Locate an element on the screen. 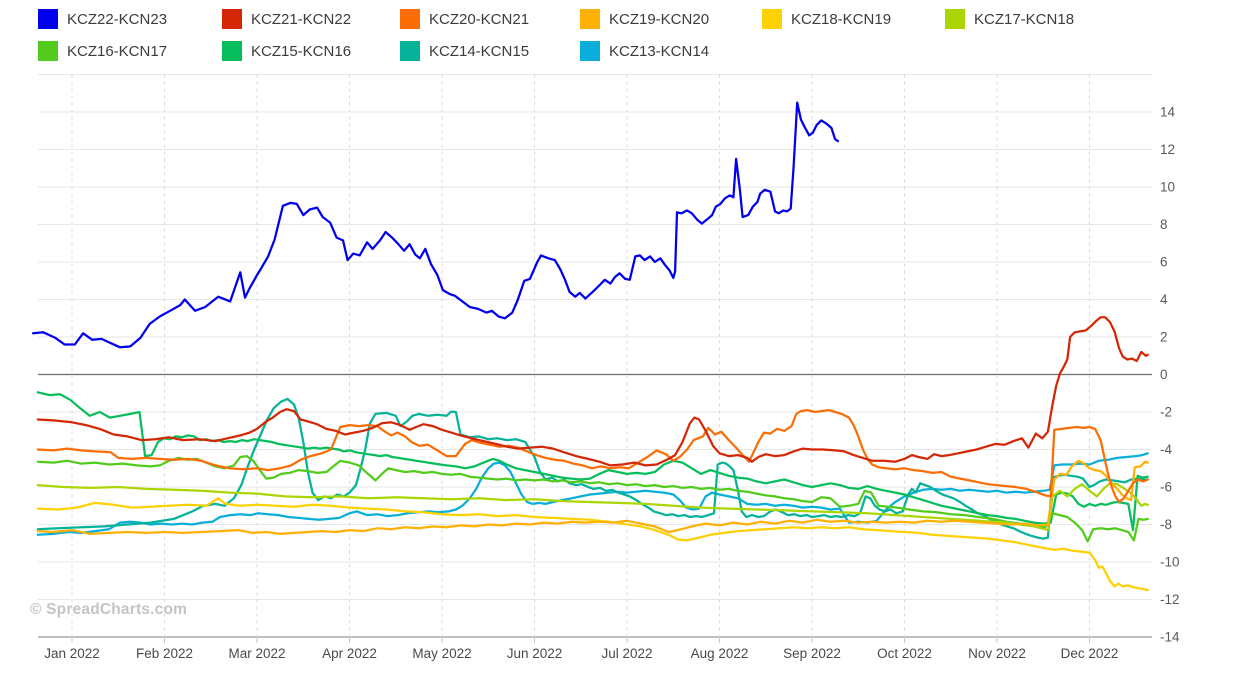  legend-item-kcz17-kcn18: KCZ17-KCN18 is located at coordinates (1009, 19).